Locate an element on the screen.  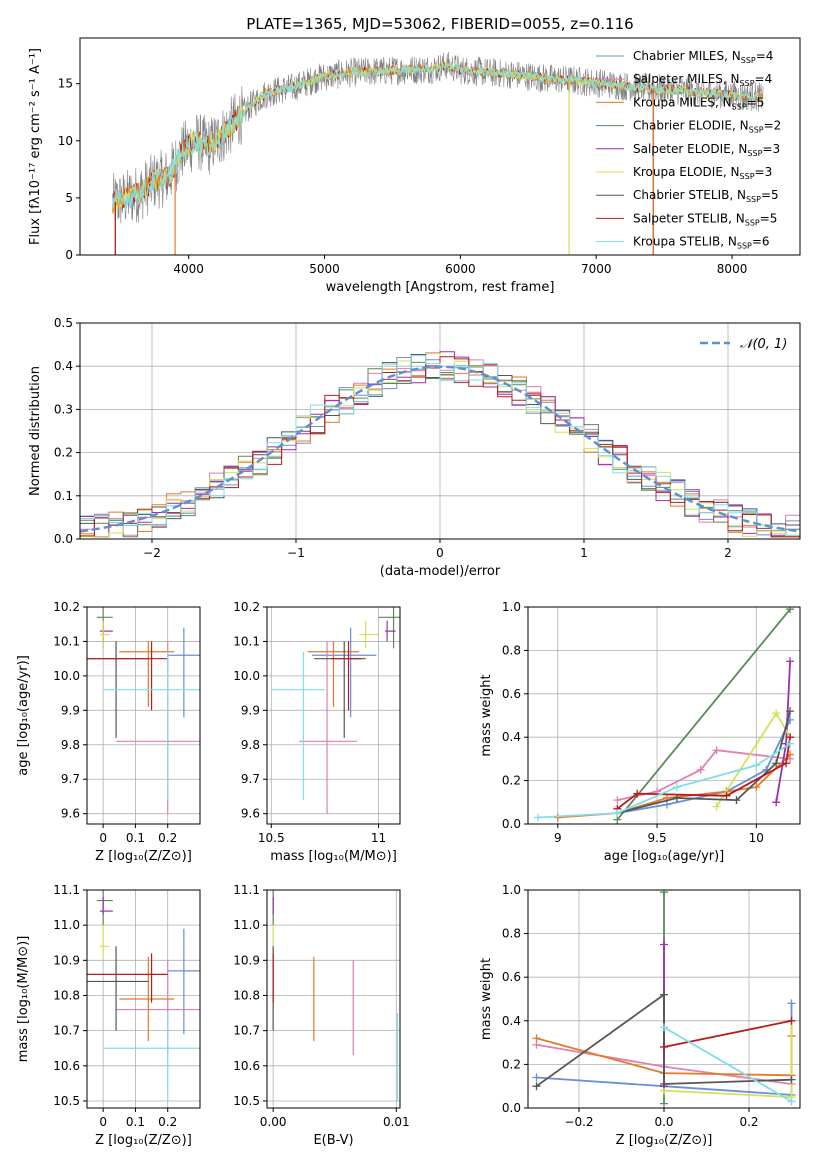
x-axis-label: age [log₁₀(age/yr)] is located at coordinates (664, 856).